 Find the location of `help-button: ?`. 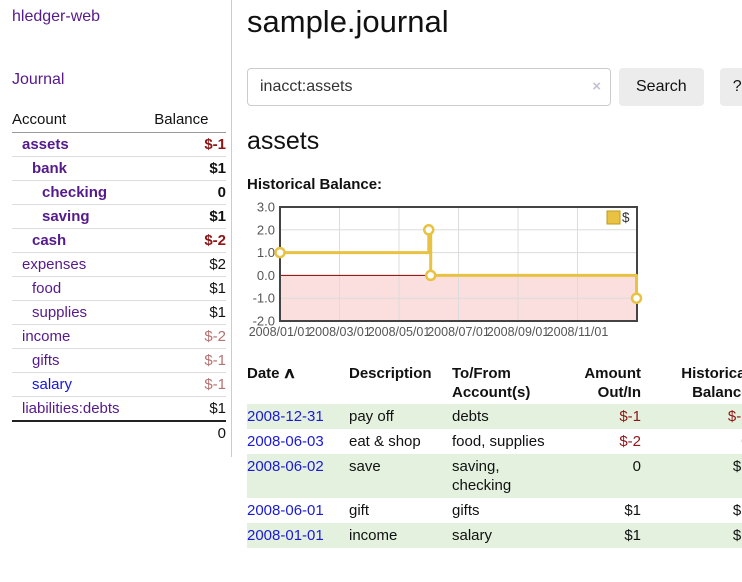

help-button: ? is located at coordinates (730, 87).